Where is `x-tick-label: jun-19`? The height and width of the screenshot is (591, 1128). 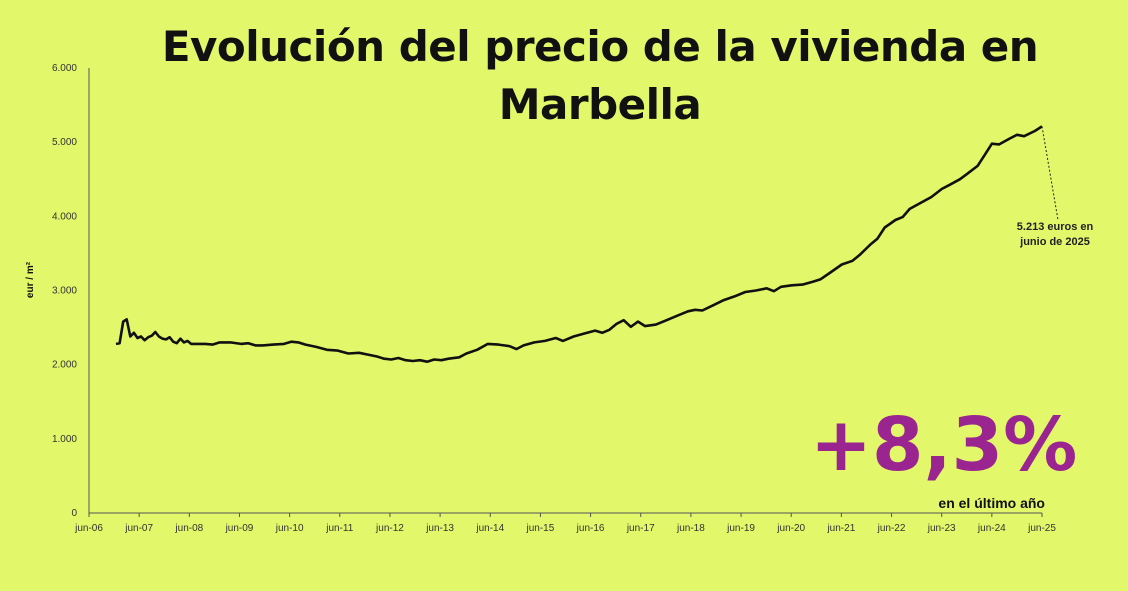
x-tick-label: jun-19 is located at coordinates (740, 528).